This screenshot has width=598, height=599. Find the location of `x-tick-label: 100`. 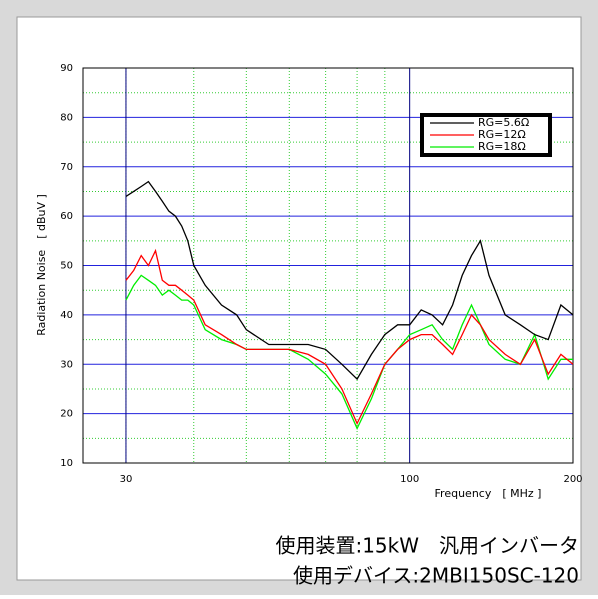

x-tick-label: 100 is located at coordinates (409, 479).